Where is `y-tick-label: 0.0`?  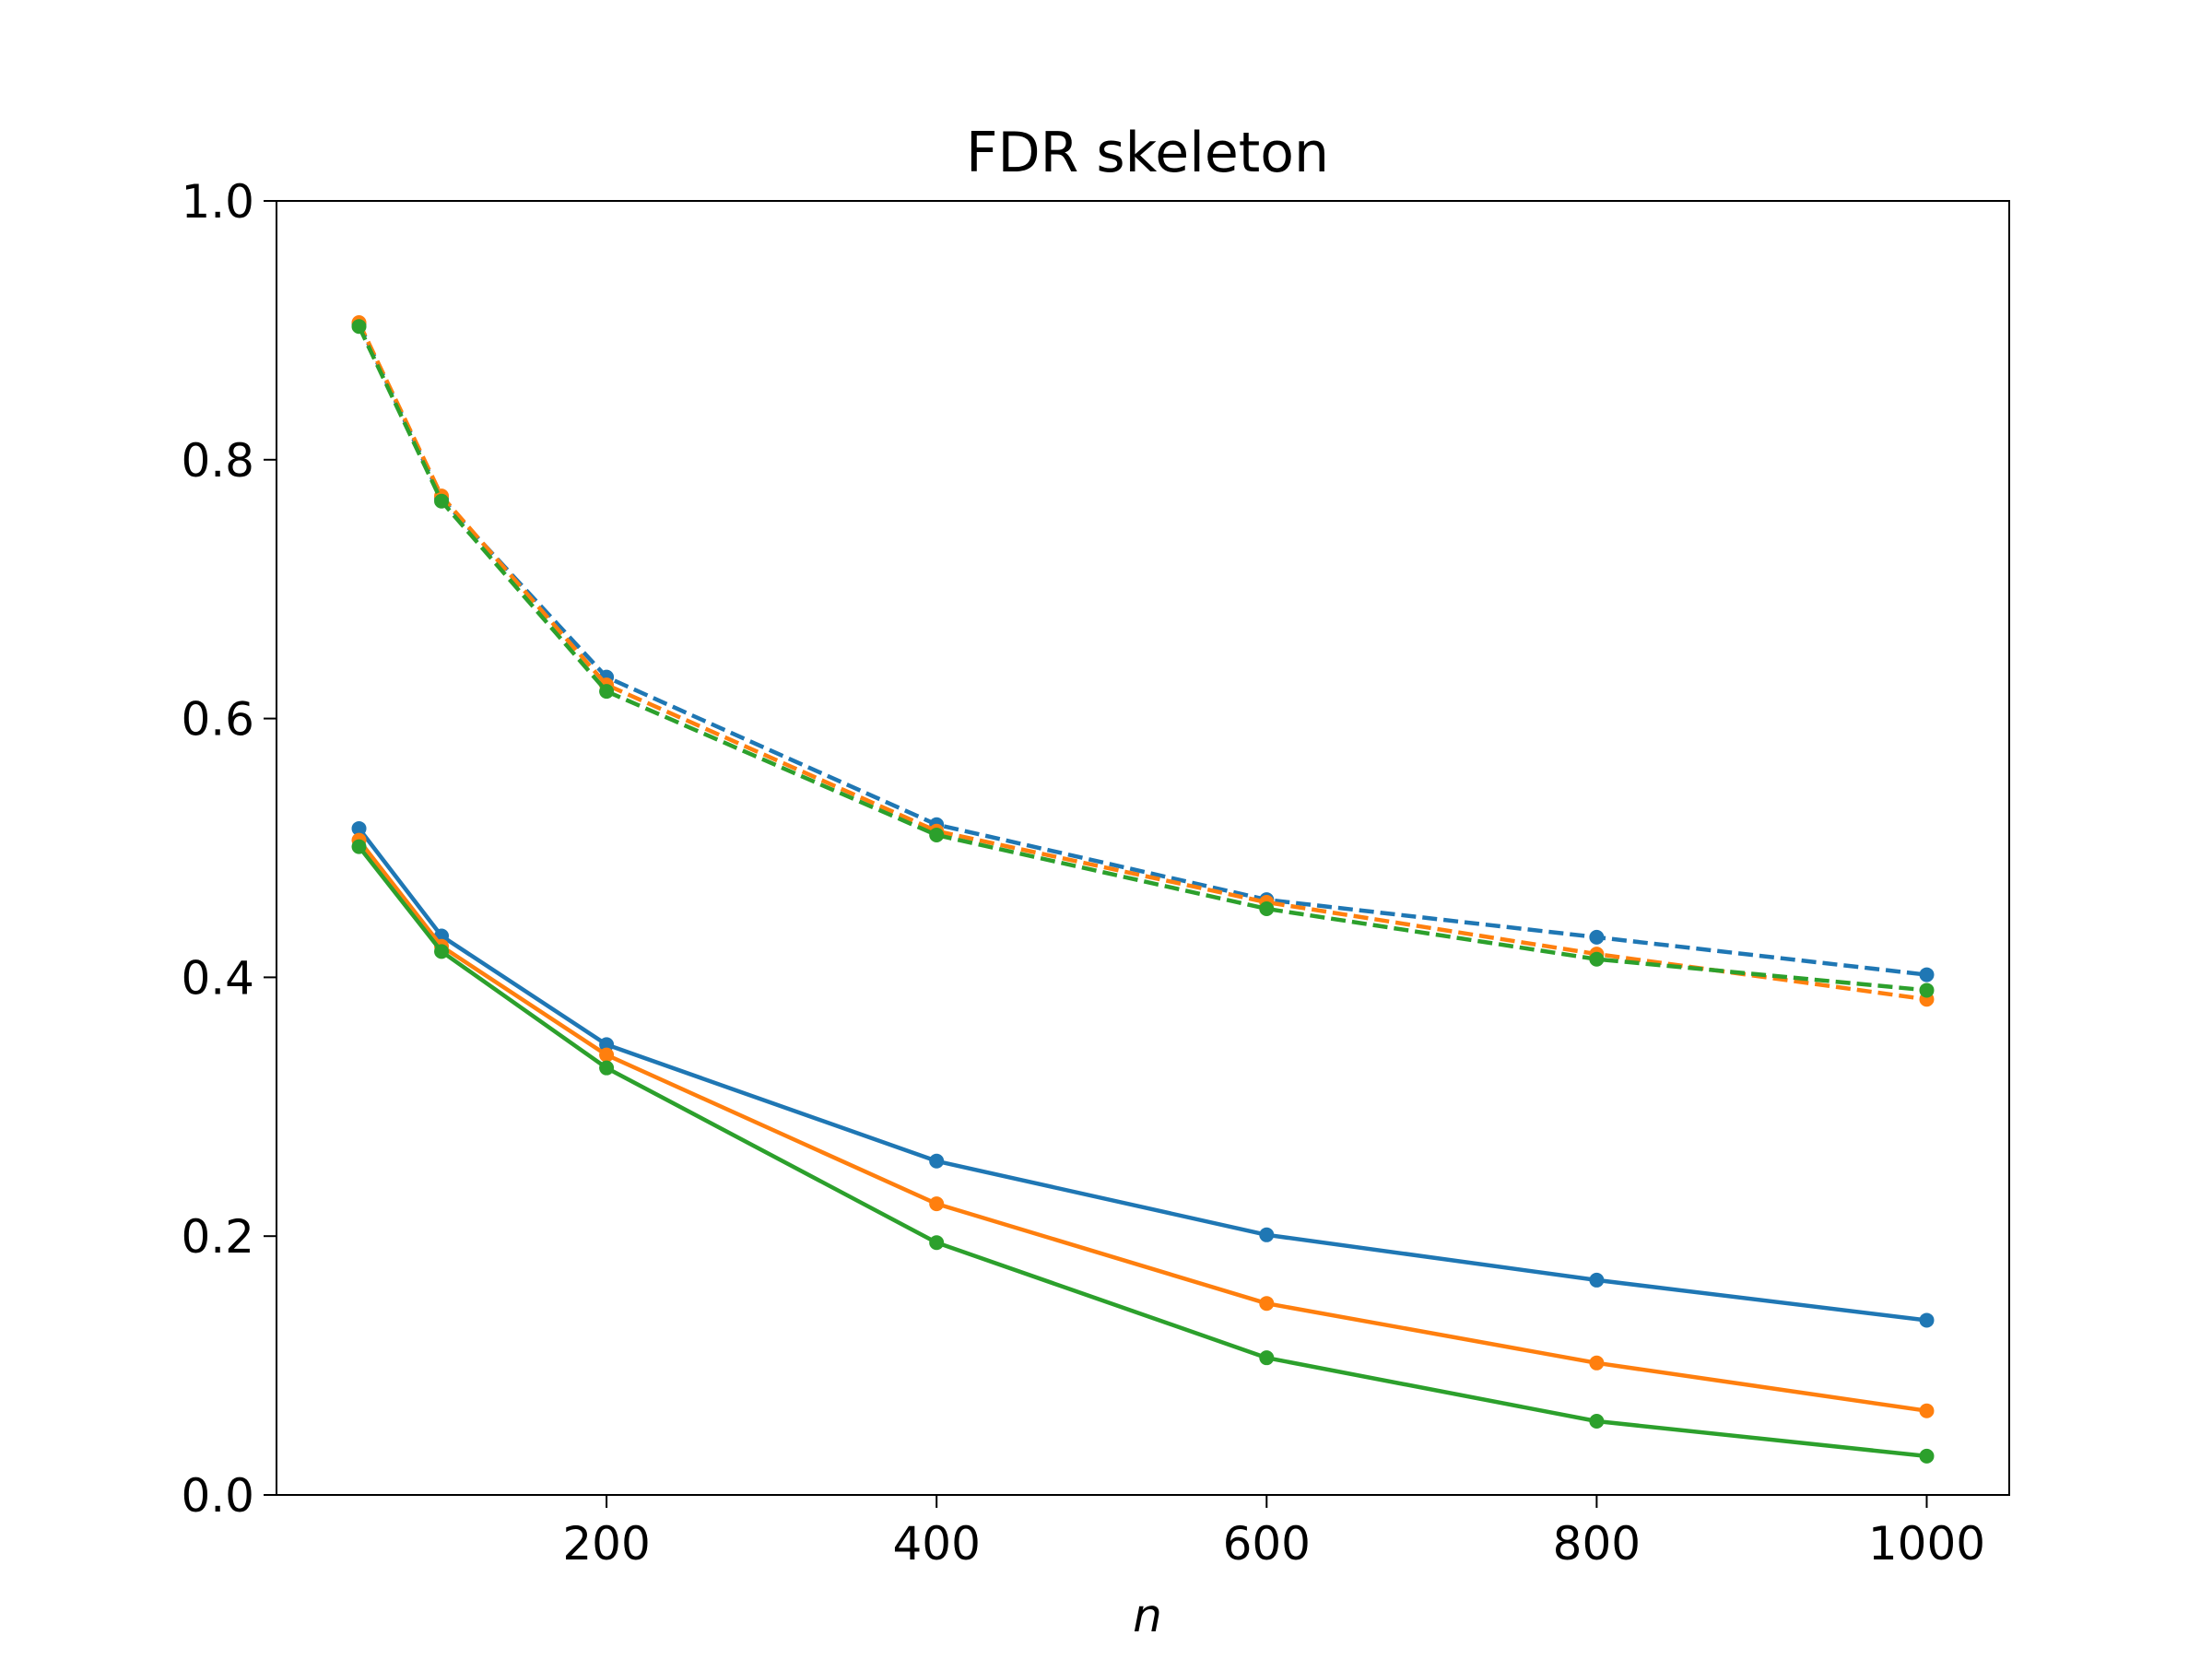 y-tick-label: 0.0 is located at coordinates (217, 1496).